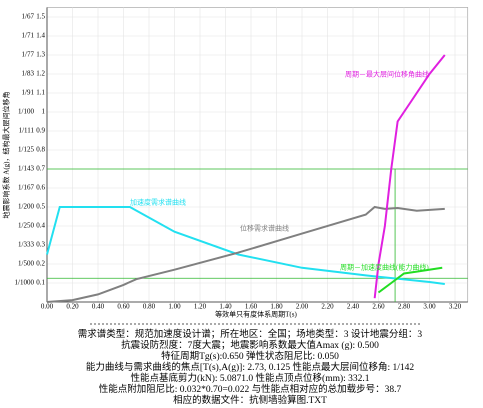 This screenshot has height=408, width=483. What do you see at coordinates (225, 307) in the screenshot?
I see `x-tick-label: 1.40` at bounding box center [225, 307].